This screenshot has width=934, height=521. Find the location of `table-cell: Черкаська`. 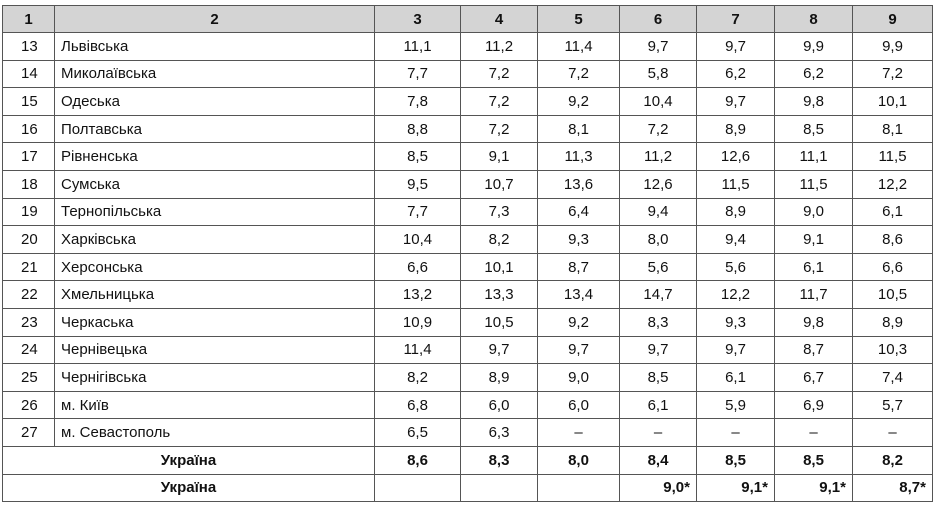

table-cell: Черкаська is located at coordinates (214, 322).